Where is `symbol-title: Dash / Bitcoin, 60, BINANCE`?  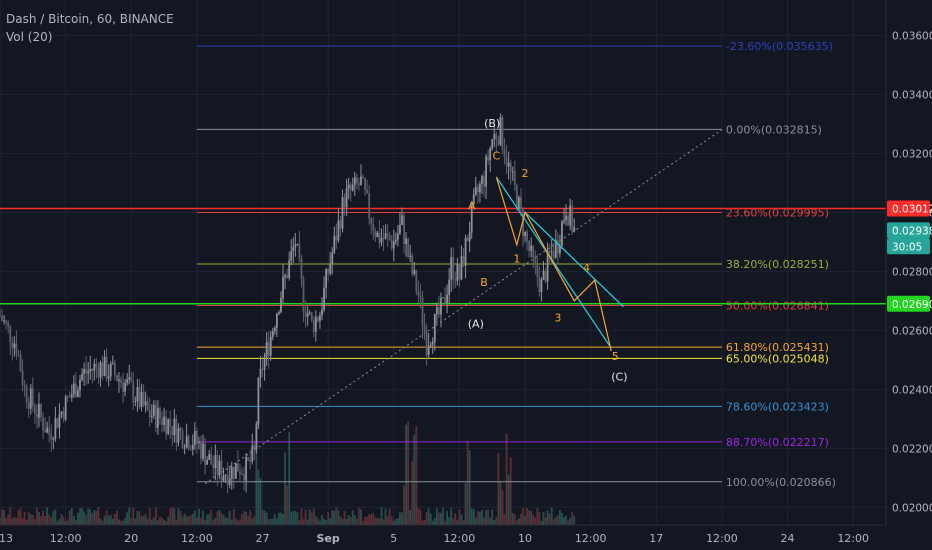
symbol-title: Dash / Bitcoin, 60, BINANCE is located at coordinates (90, 19).